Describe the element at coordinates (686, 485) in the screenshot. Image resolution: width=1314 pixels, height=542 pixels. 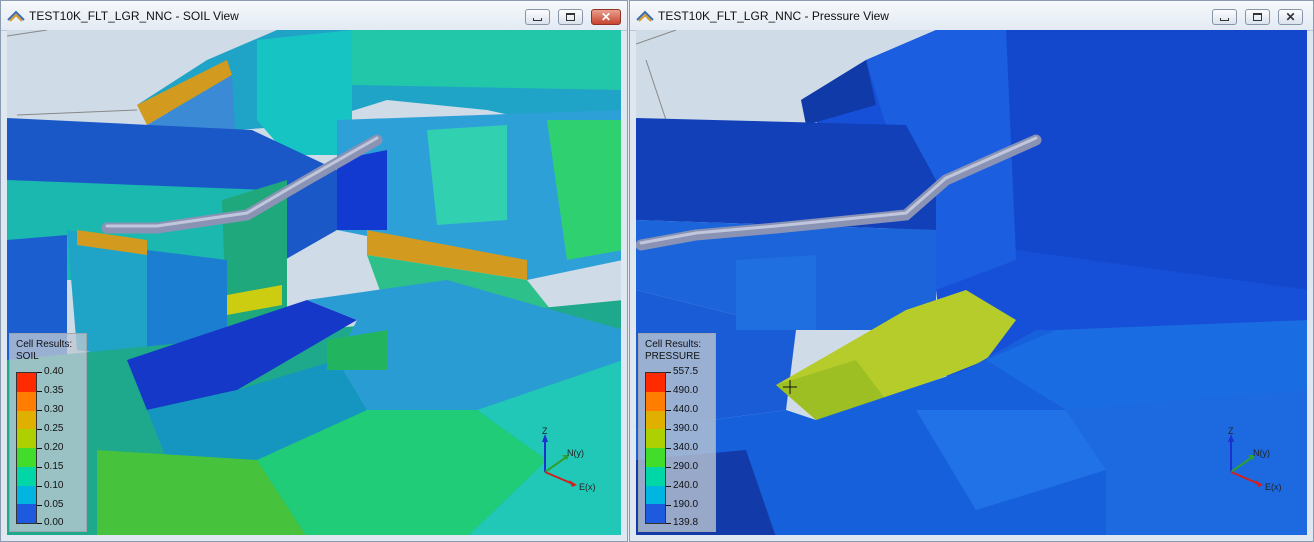
I see `legend-tick-label: 240.0` at that location.